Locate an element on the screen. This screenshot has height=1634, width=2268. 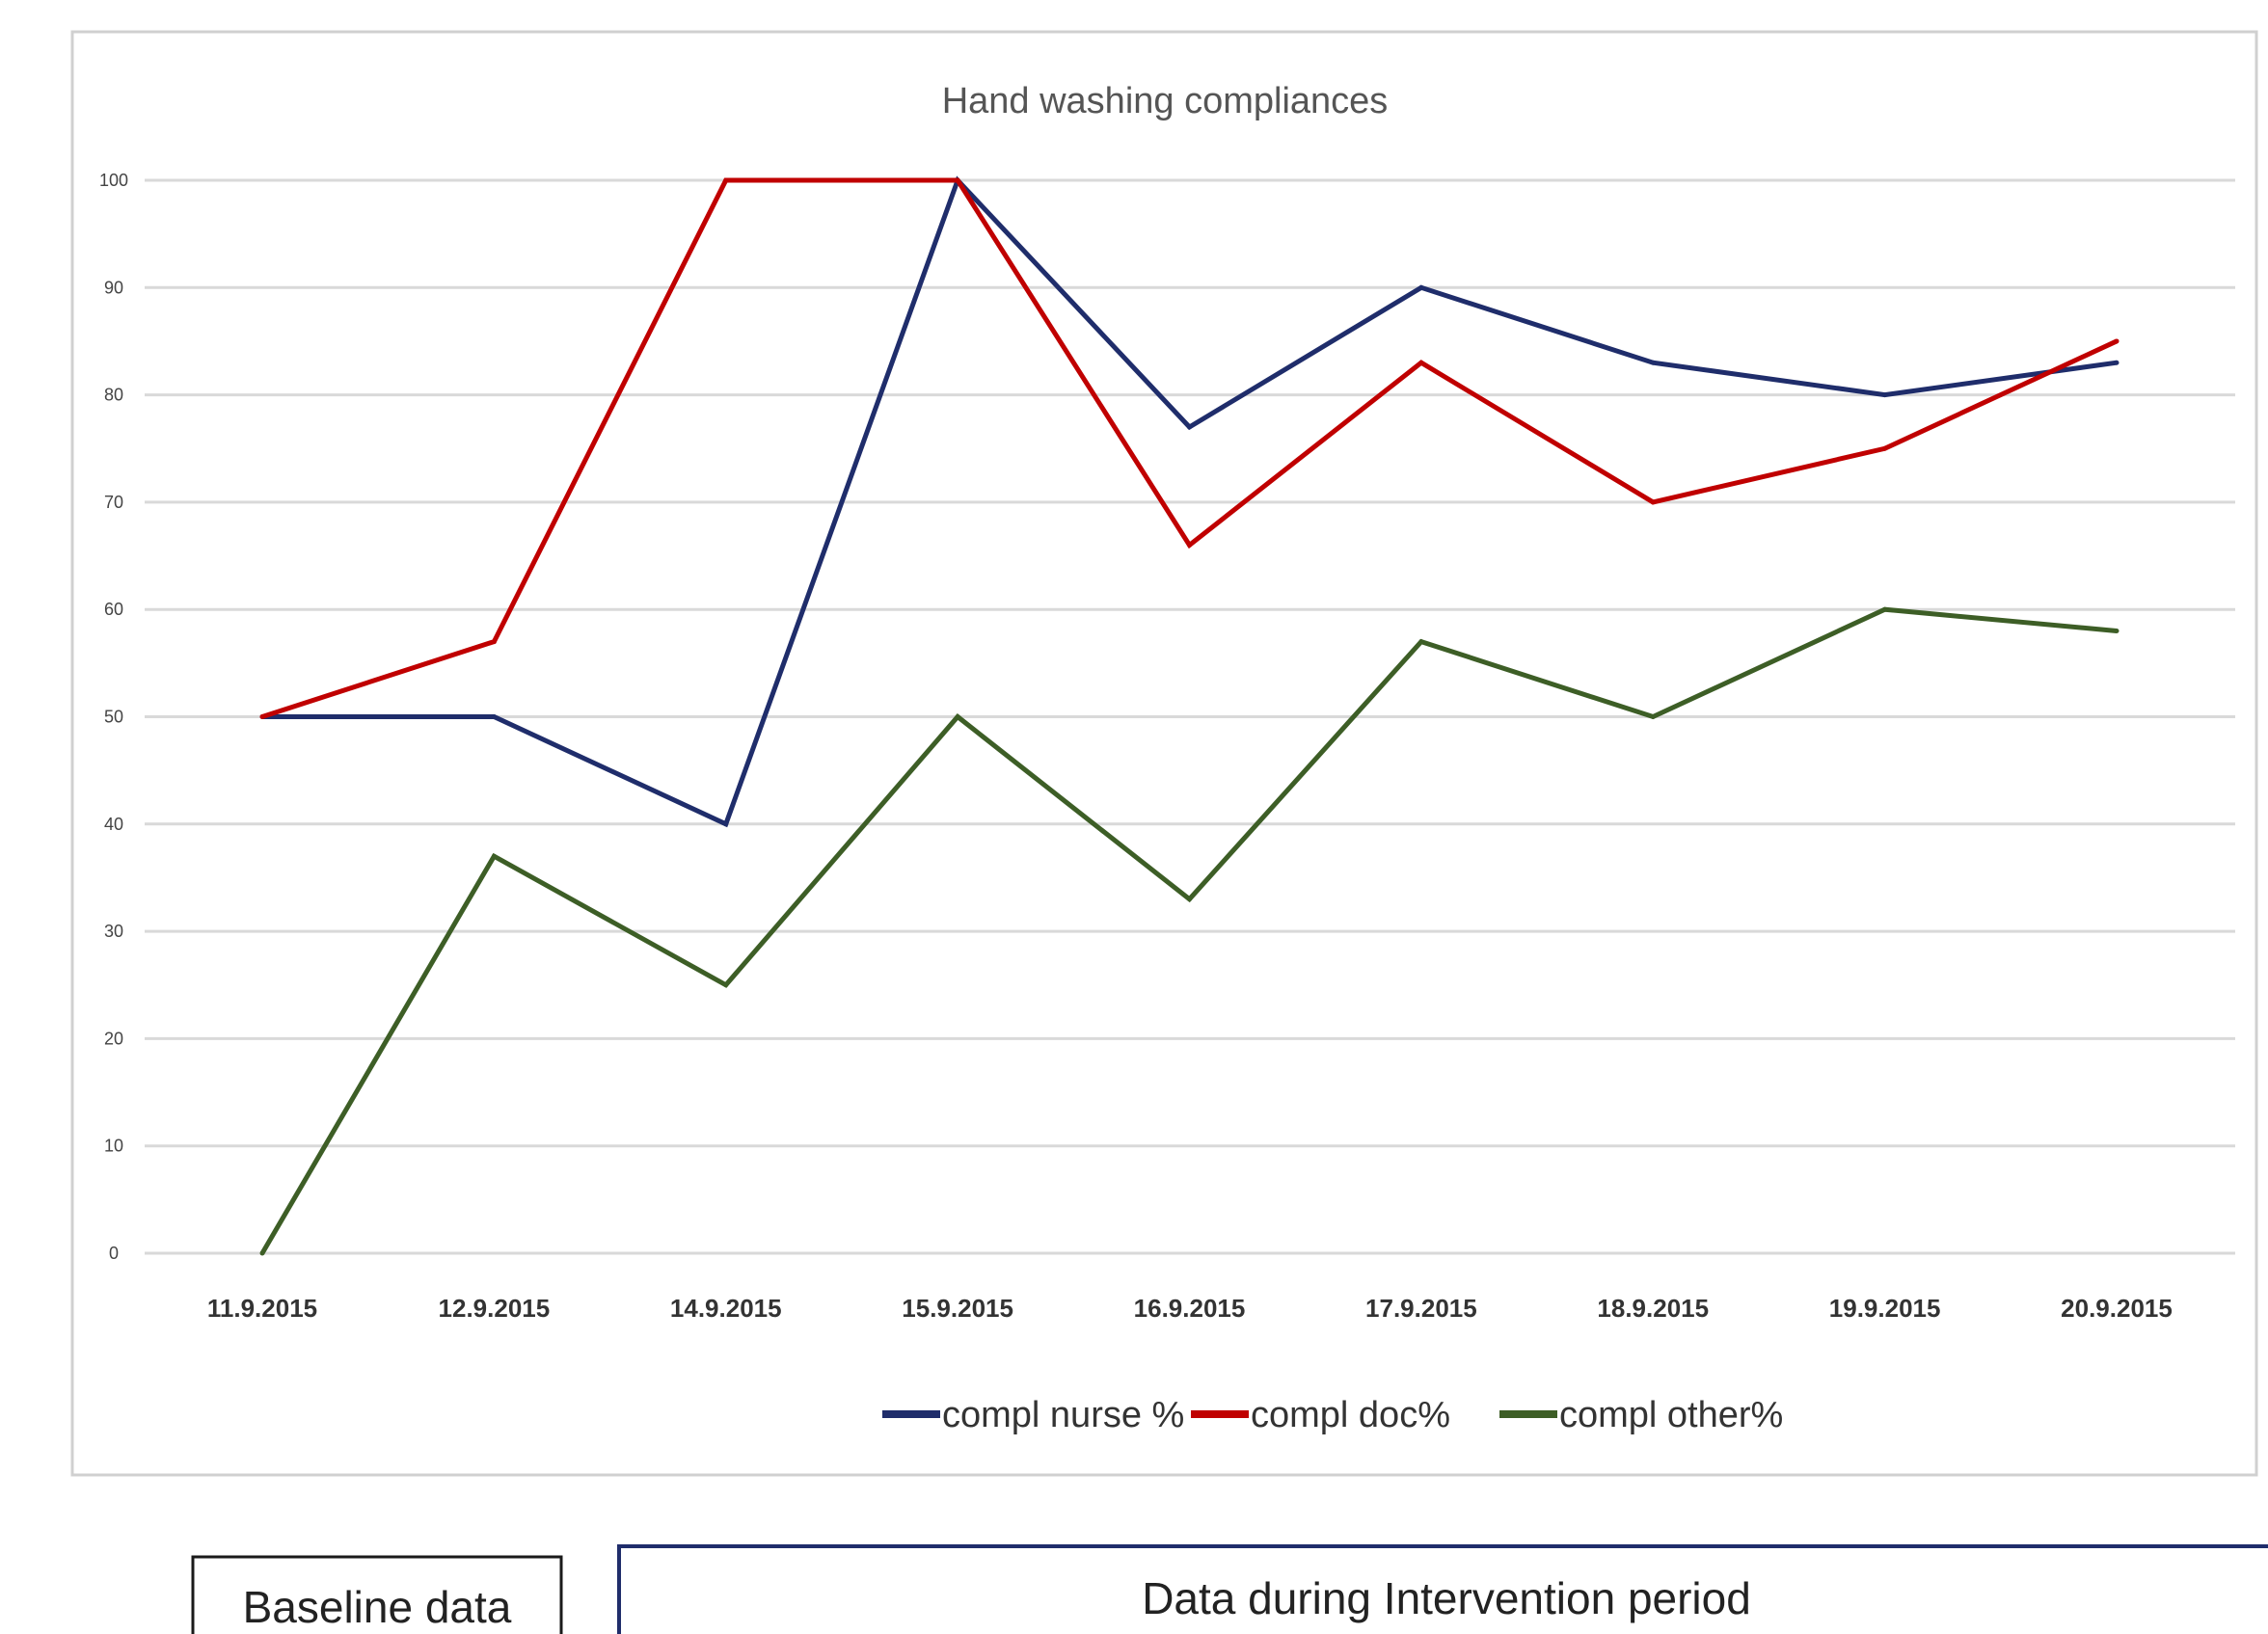
legend-label: compl other% is located at coordinates (1671, 1415).